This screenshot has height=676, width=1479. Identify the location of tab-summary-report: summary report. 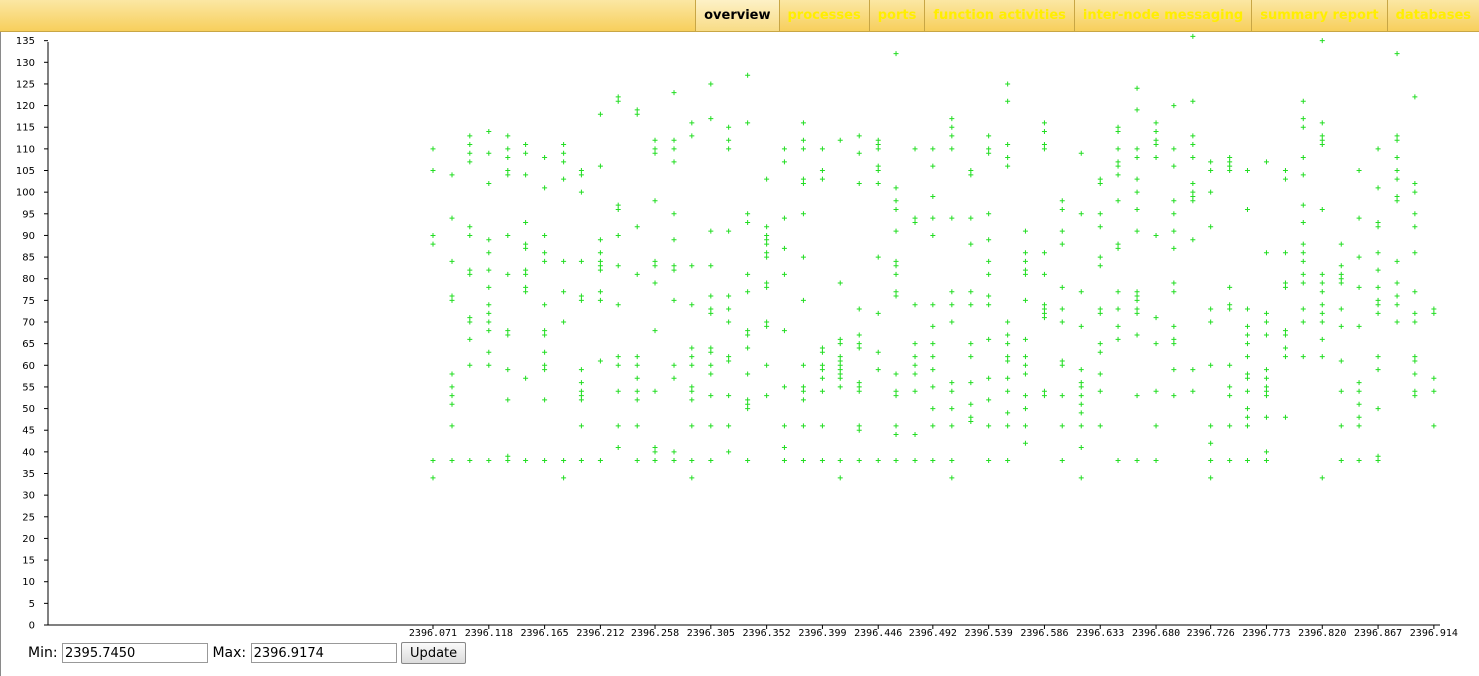
(1318, 15).